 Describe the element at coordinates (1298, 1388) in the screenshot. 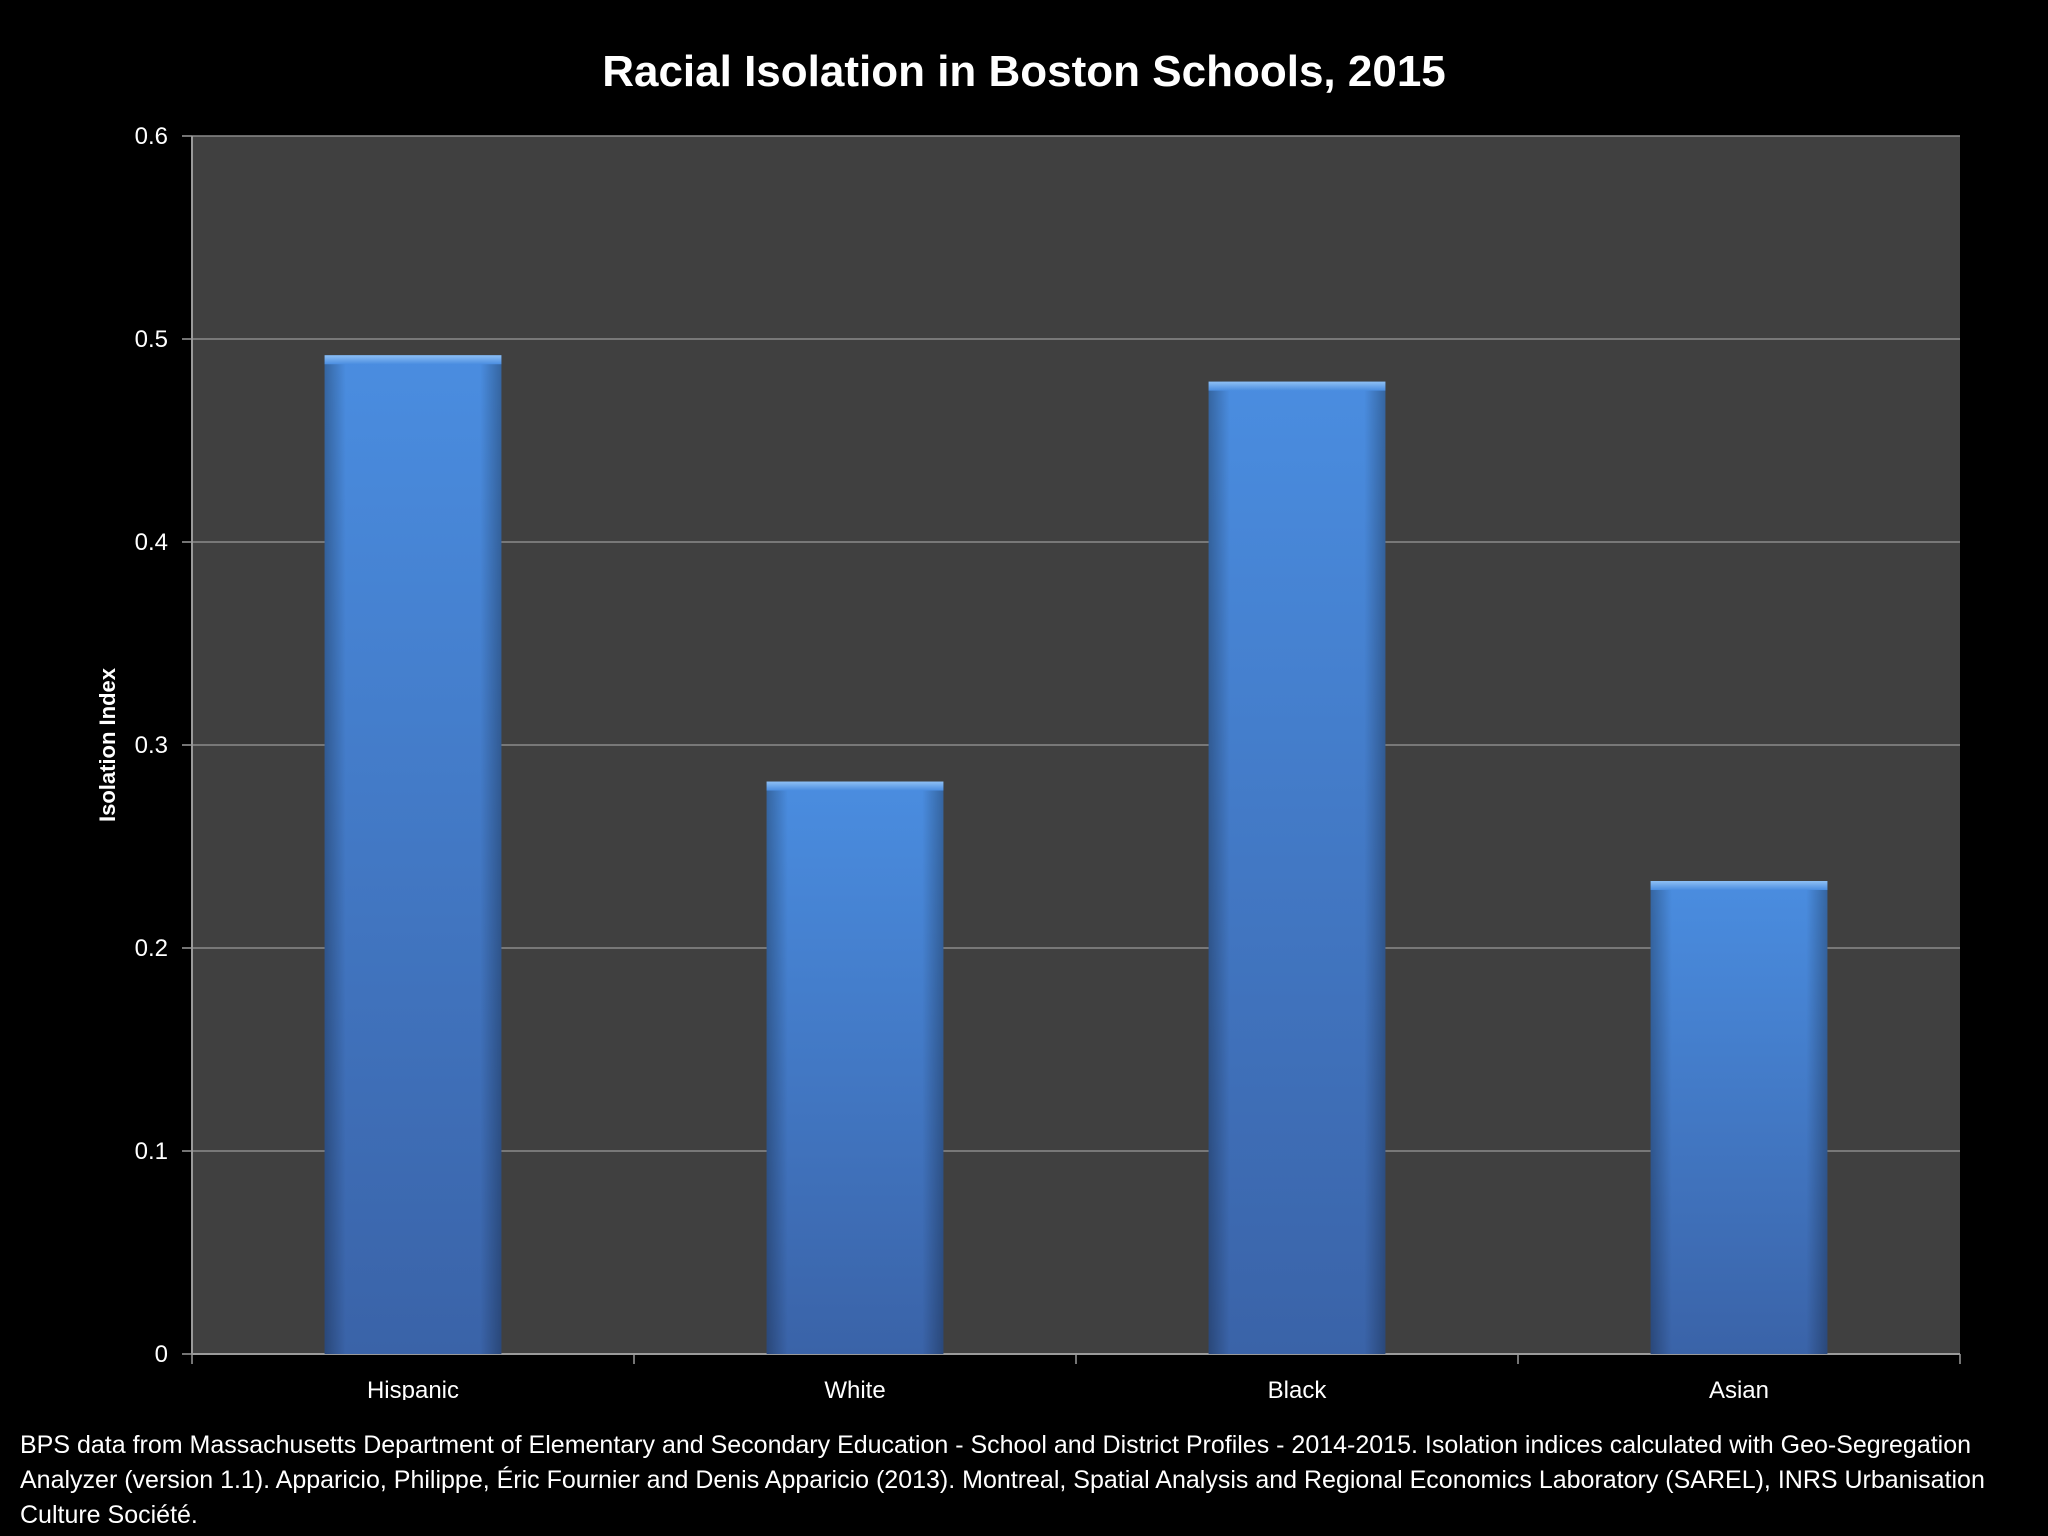

I see `x-category-label: Black` at that location.